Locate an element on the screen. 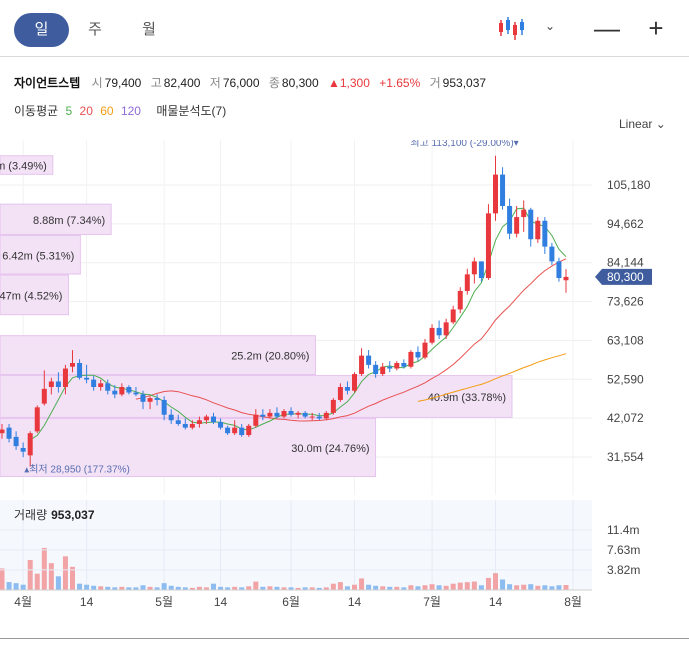 The image size is (689, 649). volume-tick-label: 7.63m is located at coordinates (623, 550).